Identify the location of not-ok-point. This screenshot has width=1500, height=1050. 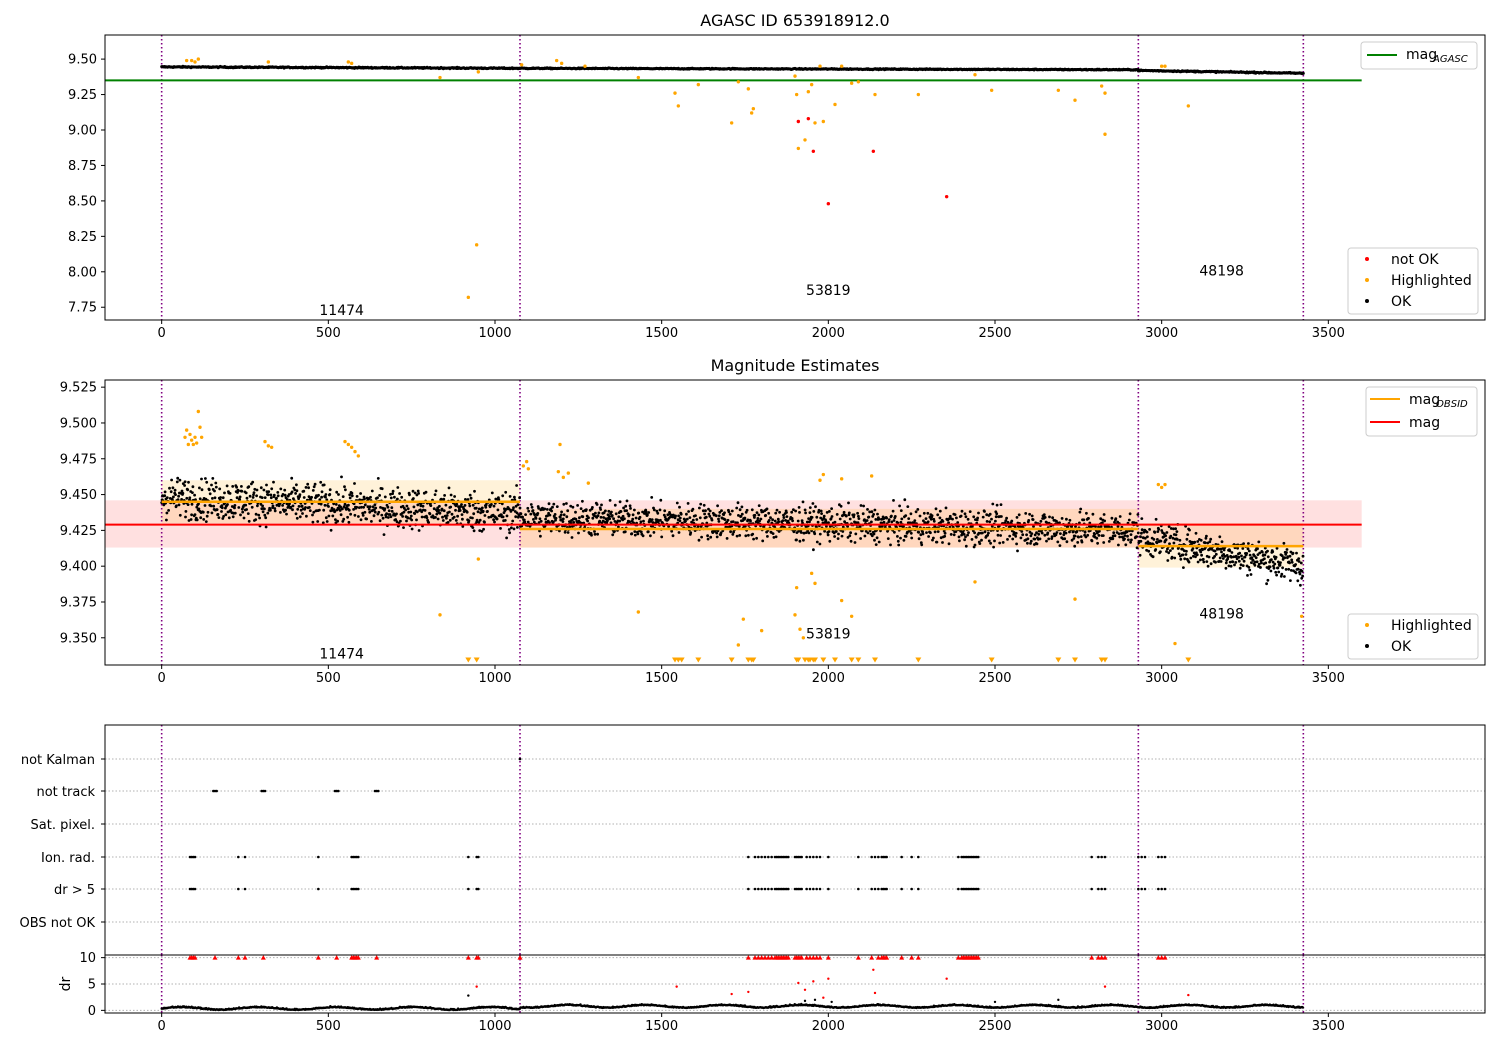
(798, 121).